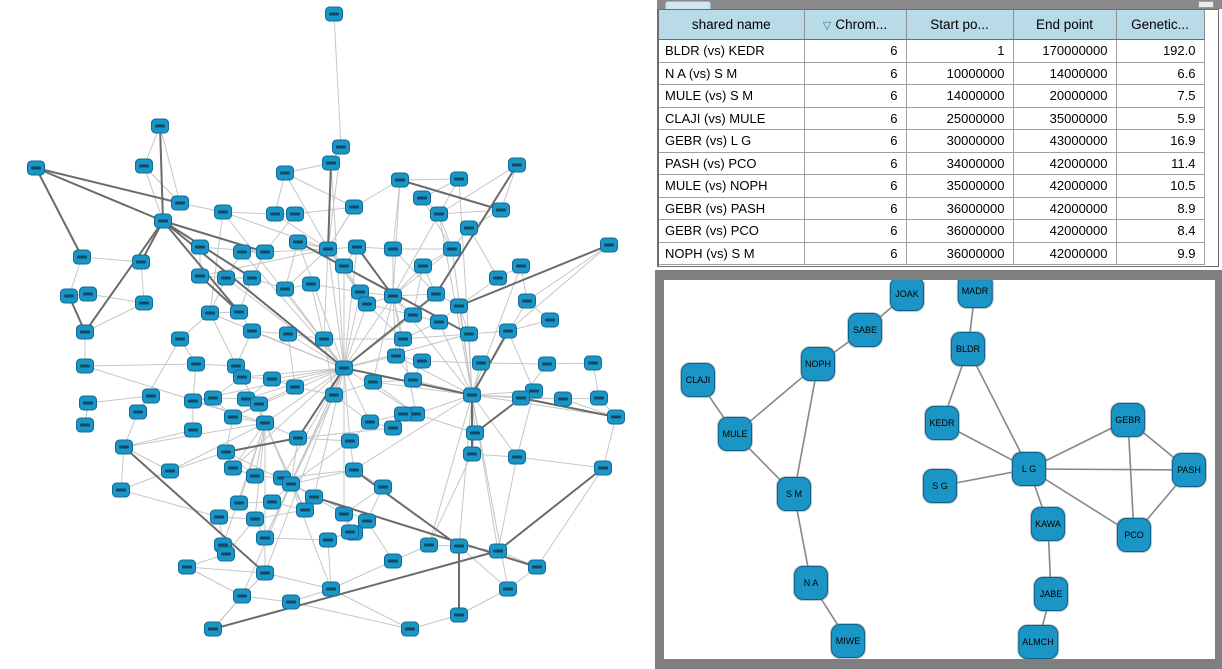  What do you see at coordinates (960, 73) in the screenshot?
I see `table-cell: 10000000` at bounding box center [960, 73].